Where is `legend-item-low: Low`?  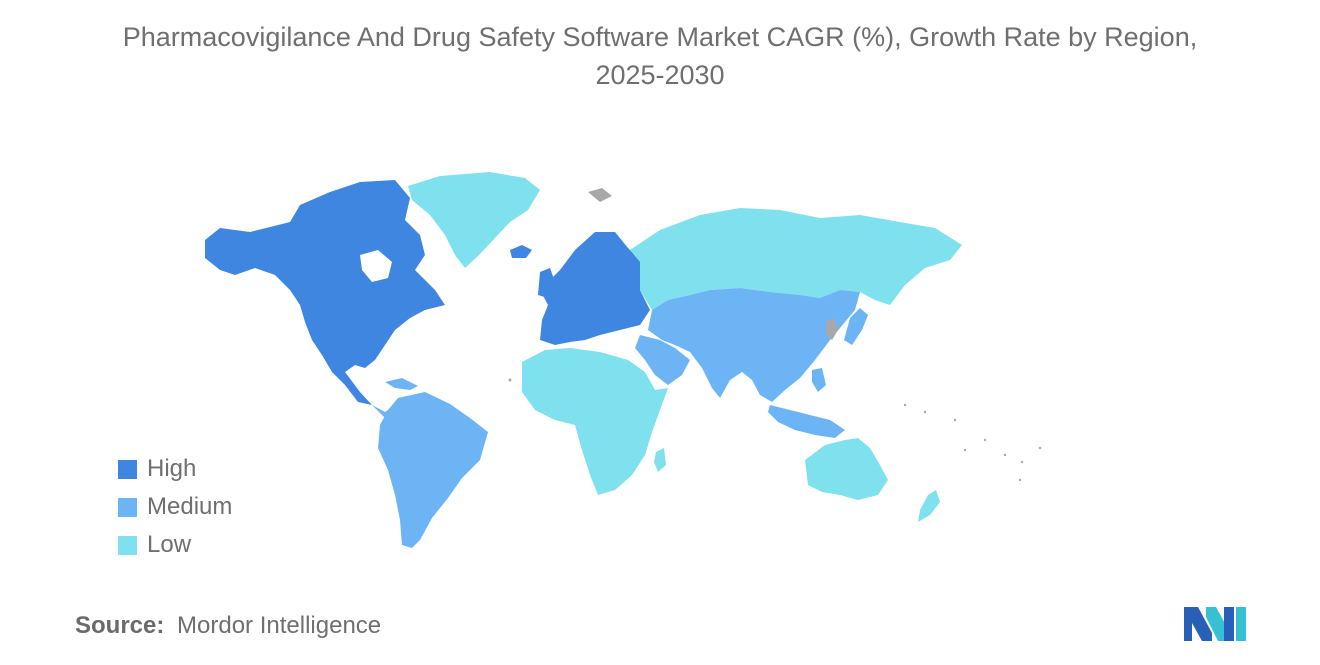 legend-item-low: Low is located at coordinates (175, 545).